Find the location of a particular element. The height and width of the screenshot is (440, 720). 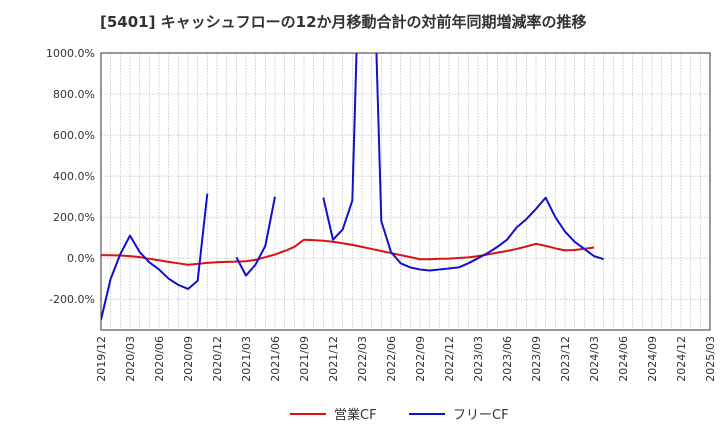

x-tick-label: 2021/12 is located at coordinates (333, 359).